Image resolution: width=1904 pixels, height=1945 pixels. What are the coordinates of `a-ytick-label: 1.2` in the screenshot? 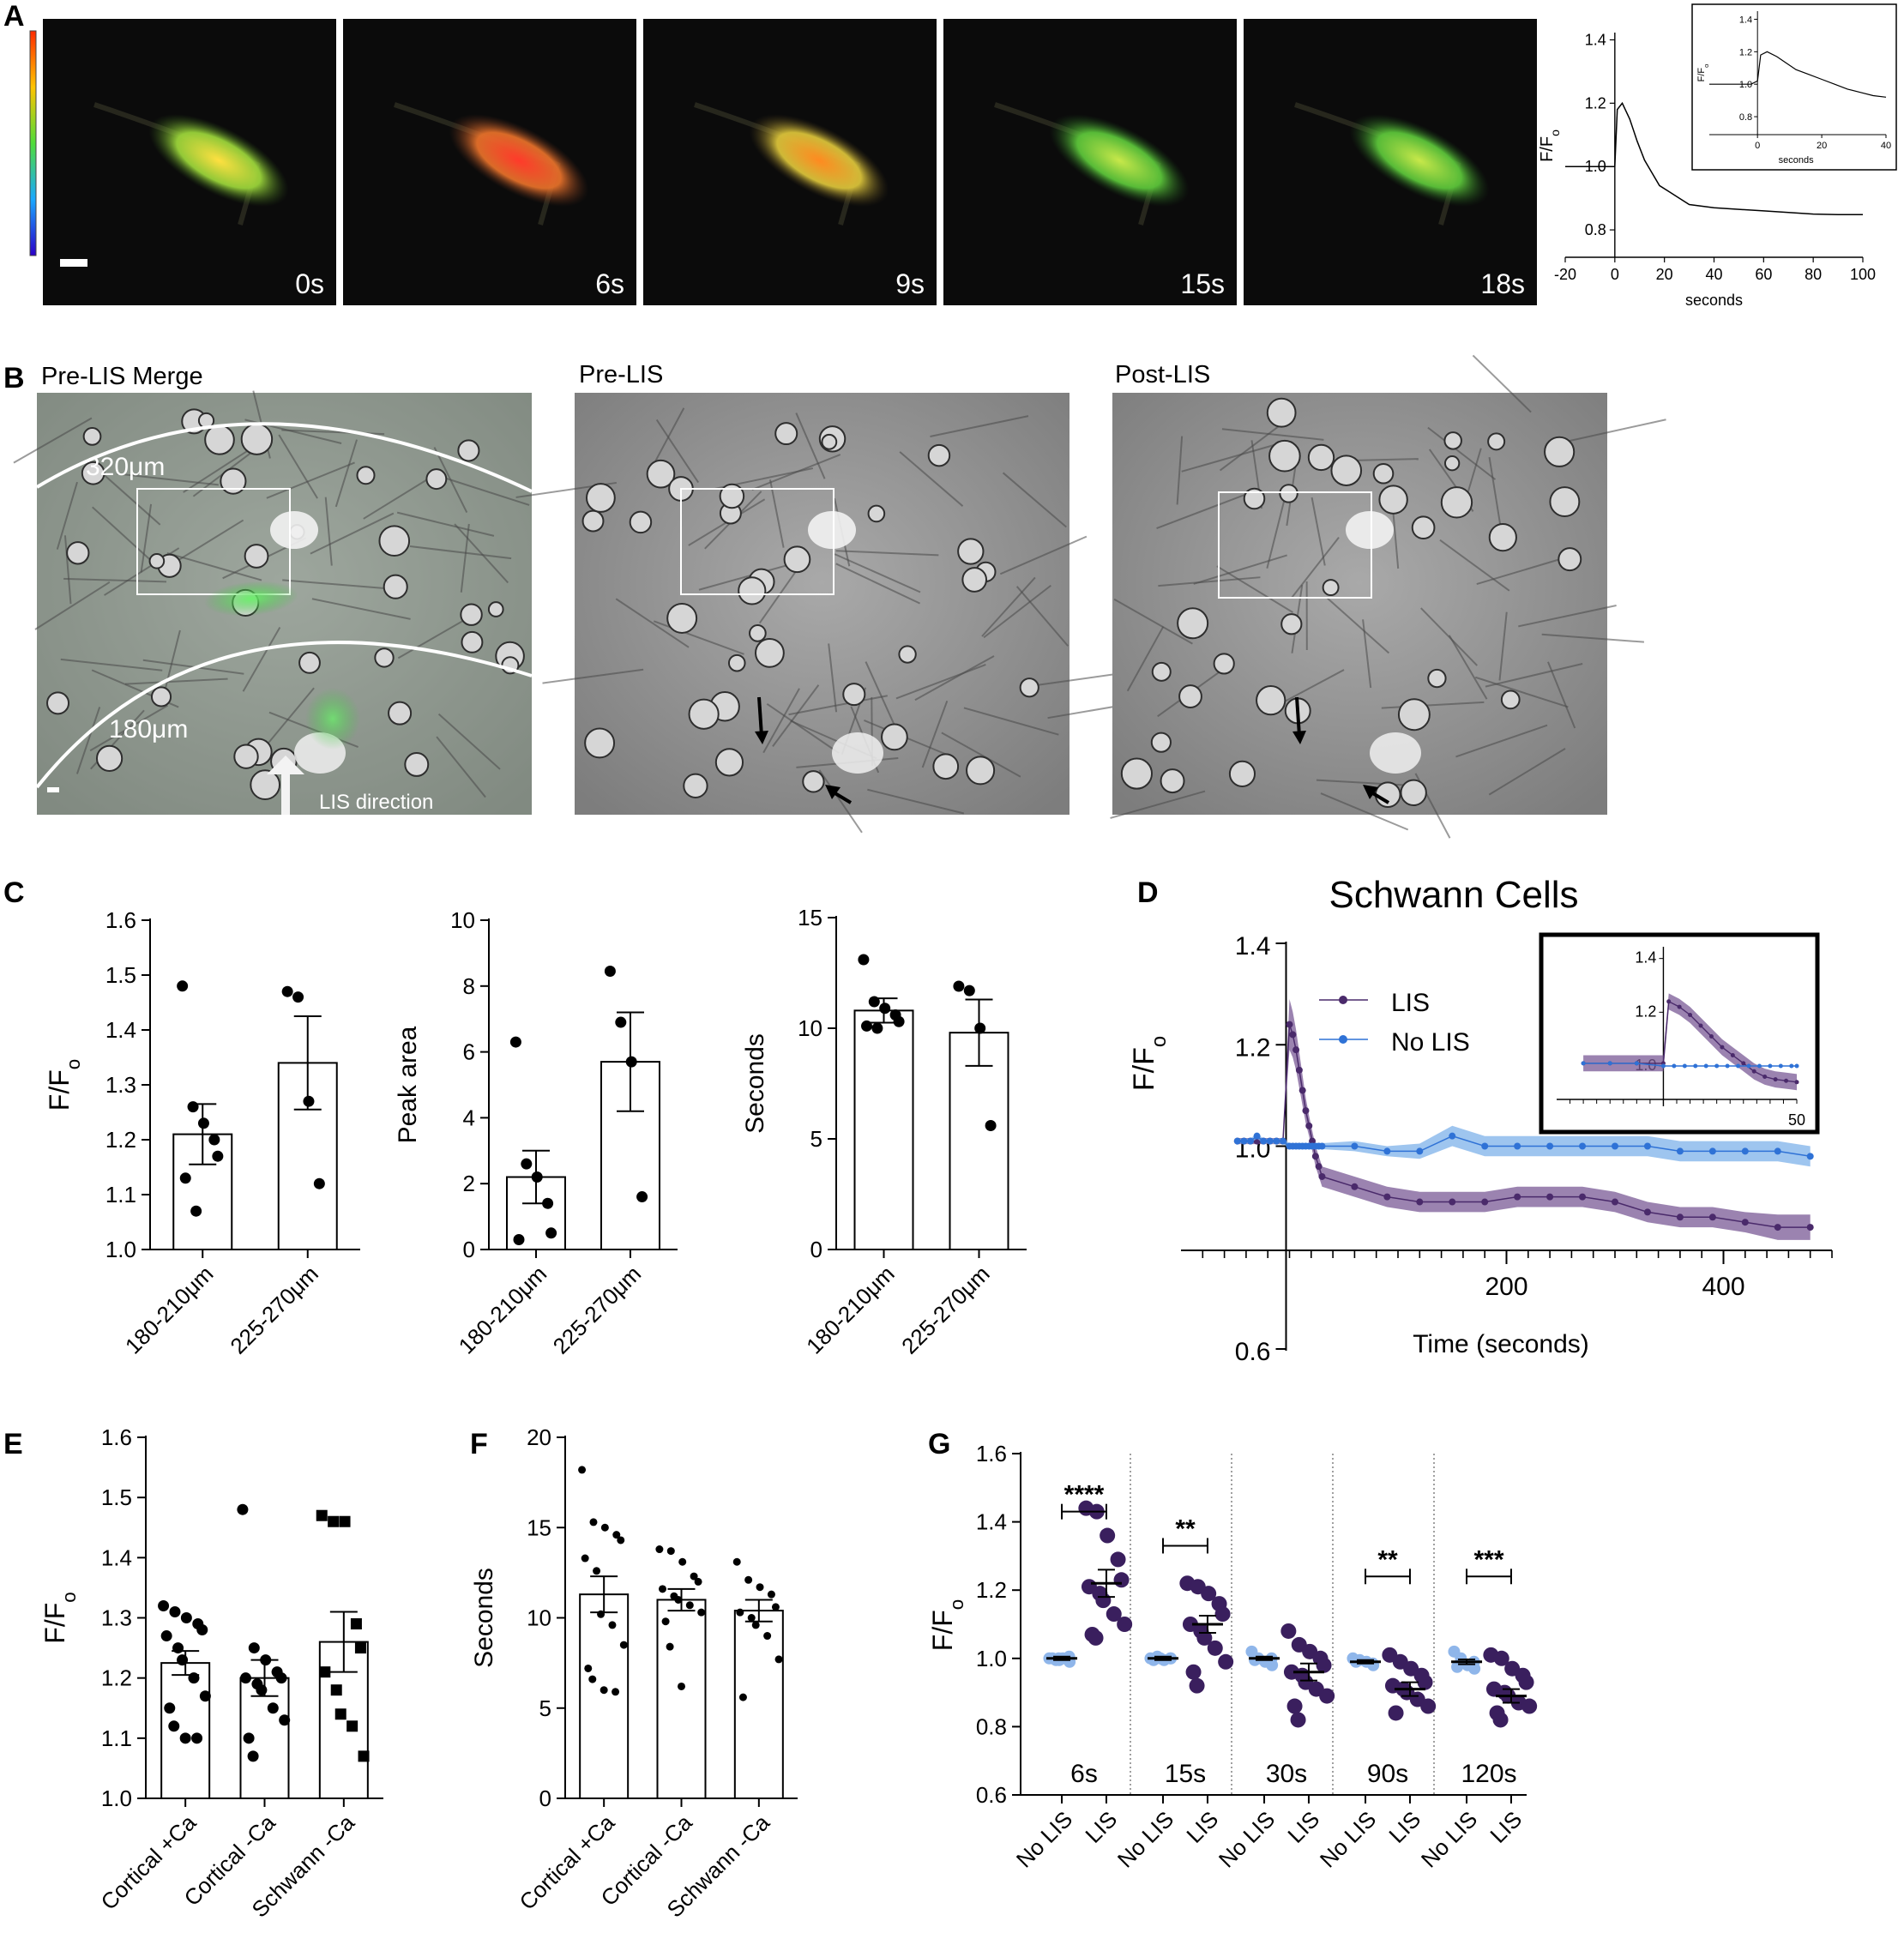 It's located at (1596, 102).